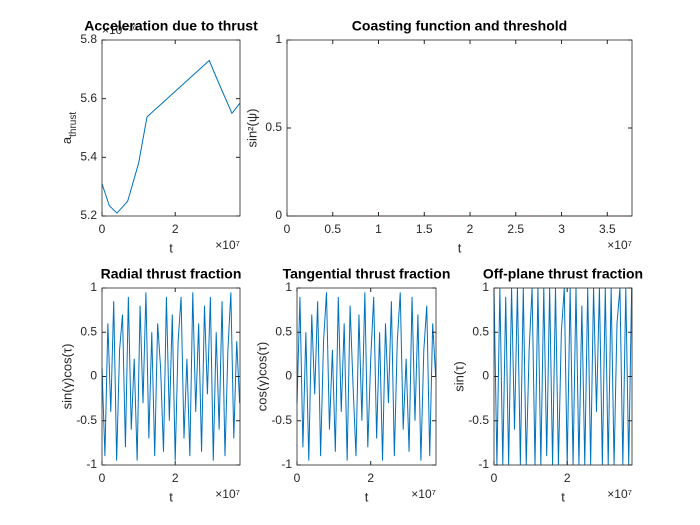 The image size is (700, 525). Describe the element at coordinates (561, 229) in the screenshot. I see `x-tick-label: 3` at that location.